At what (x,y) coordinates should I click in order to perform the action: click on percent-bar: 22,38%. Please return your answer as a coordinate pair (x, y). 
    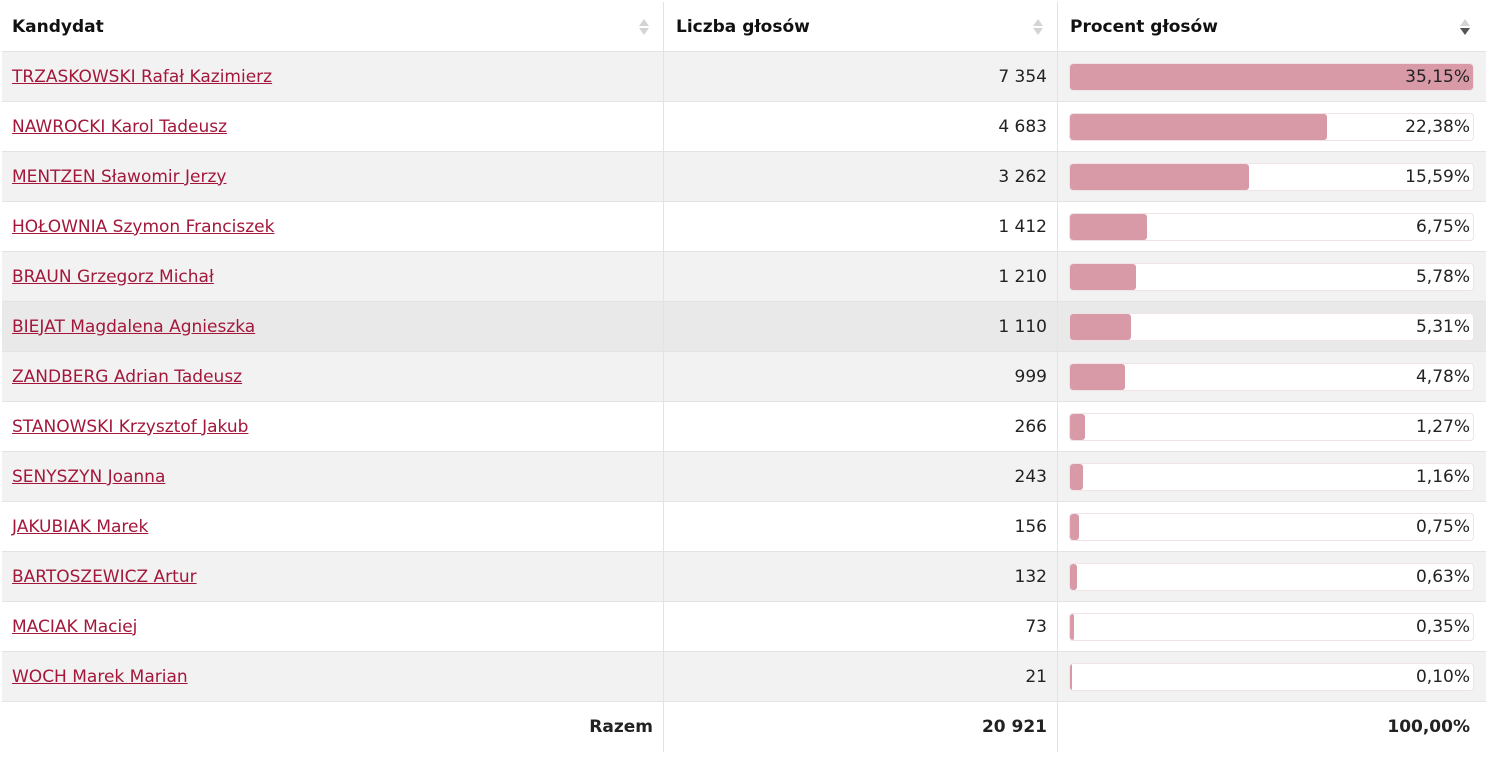
    Looking at the image, I should click on (1271, 126).